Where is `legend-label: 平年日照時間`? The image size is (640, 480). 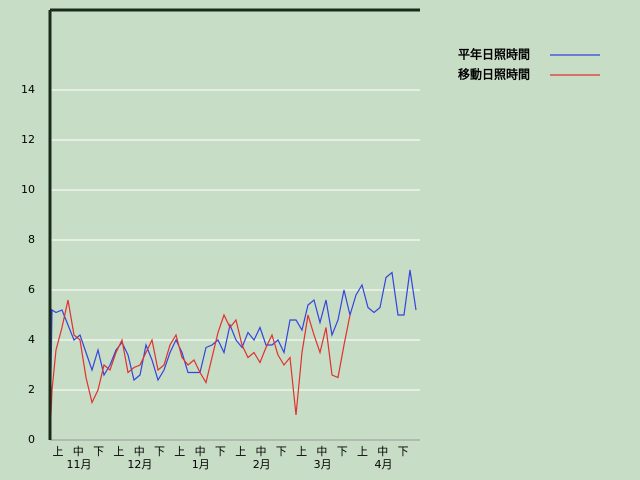
legend-label: 平年日照時間 is located at coordinates (494, 54).